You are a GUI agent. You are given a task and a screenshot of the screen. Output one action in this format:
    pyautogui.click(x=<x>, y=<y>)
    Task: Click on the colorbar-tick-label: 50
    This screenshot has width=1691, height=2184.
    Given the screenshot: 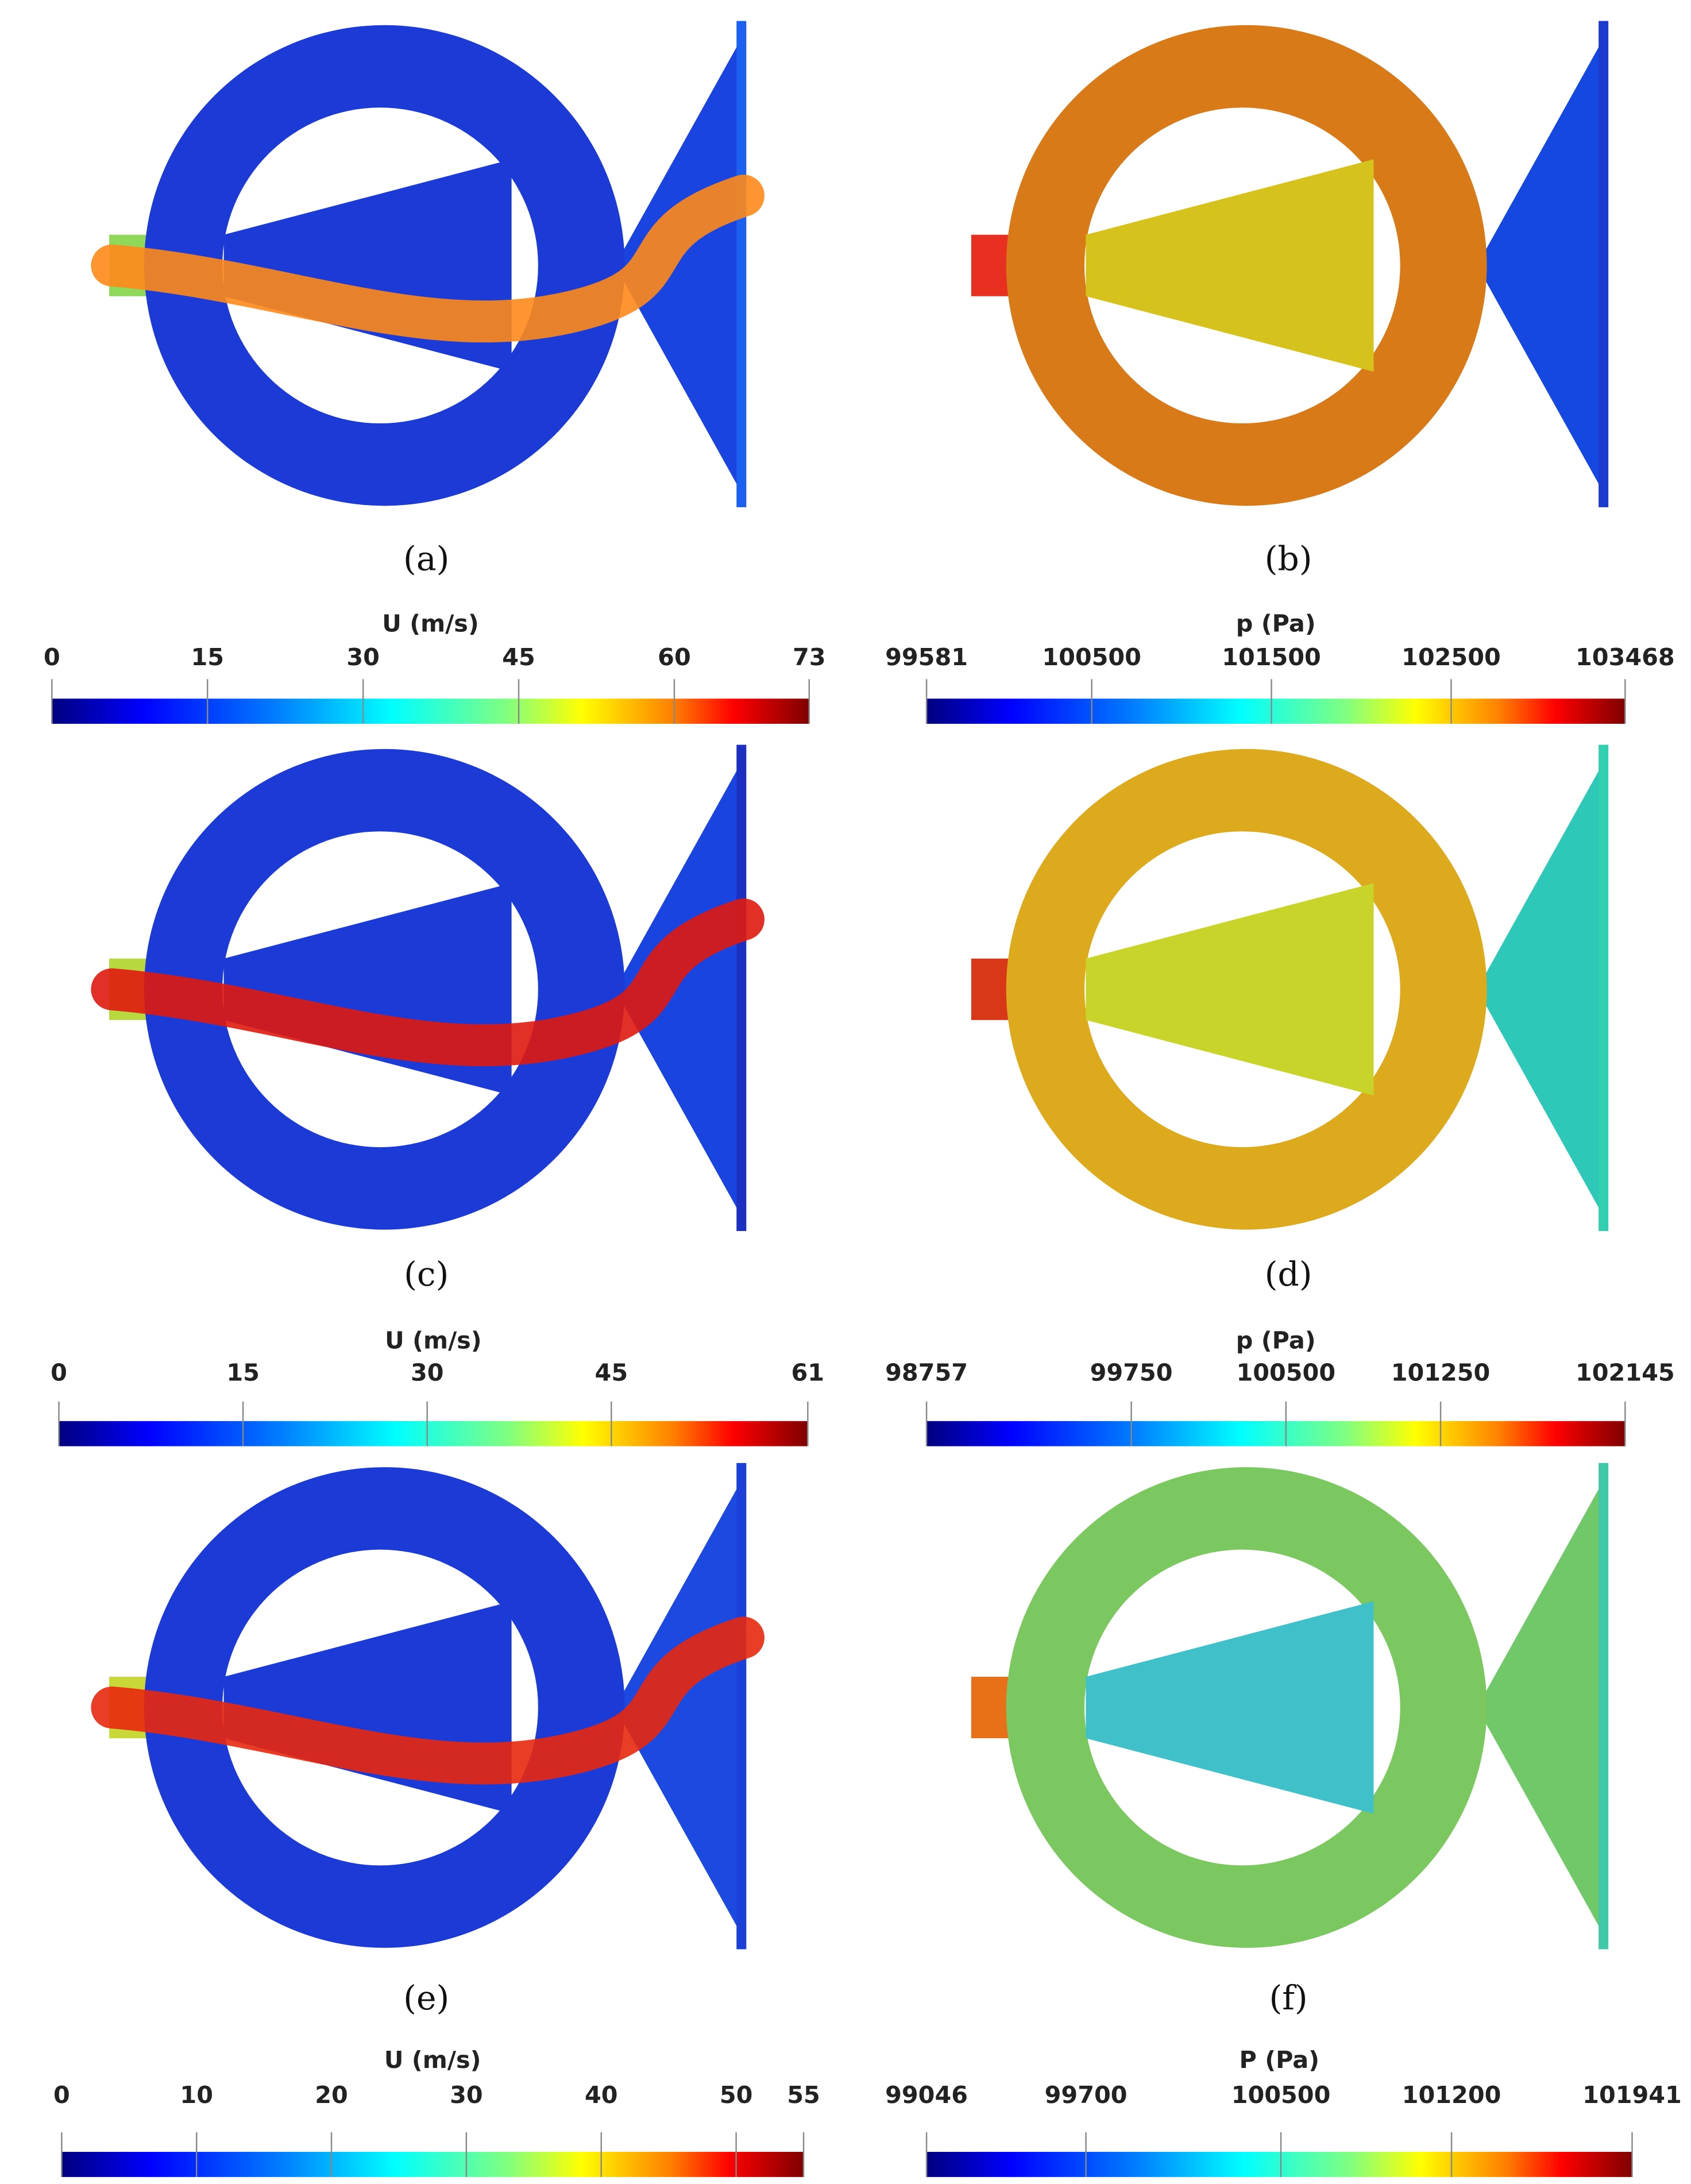 What is the action you would take?
    pyautogui.click(x=736, y=2095)
    